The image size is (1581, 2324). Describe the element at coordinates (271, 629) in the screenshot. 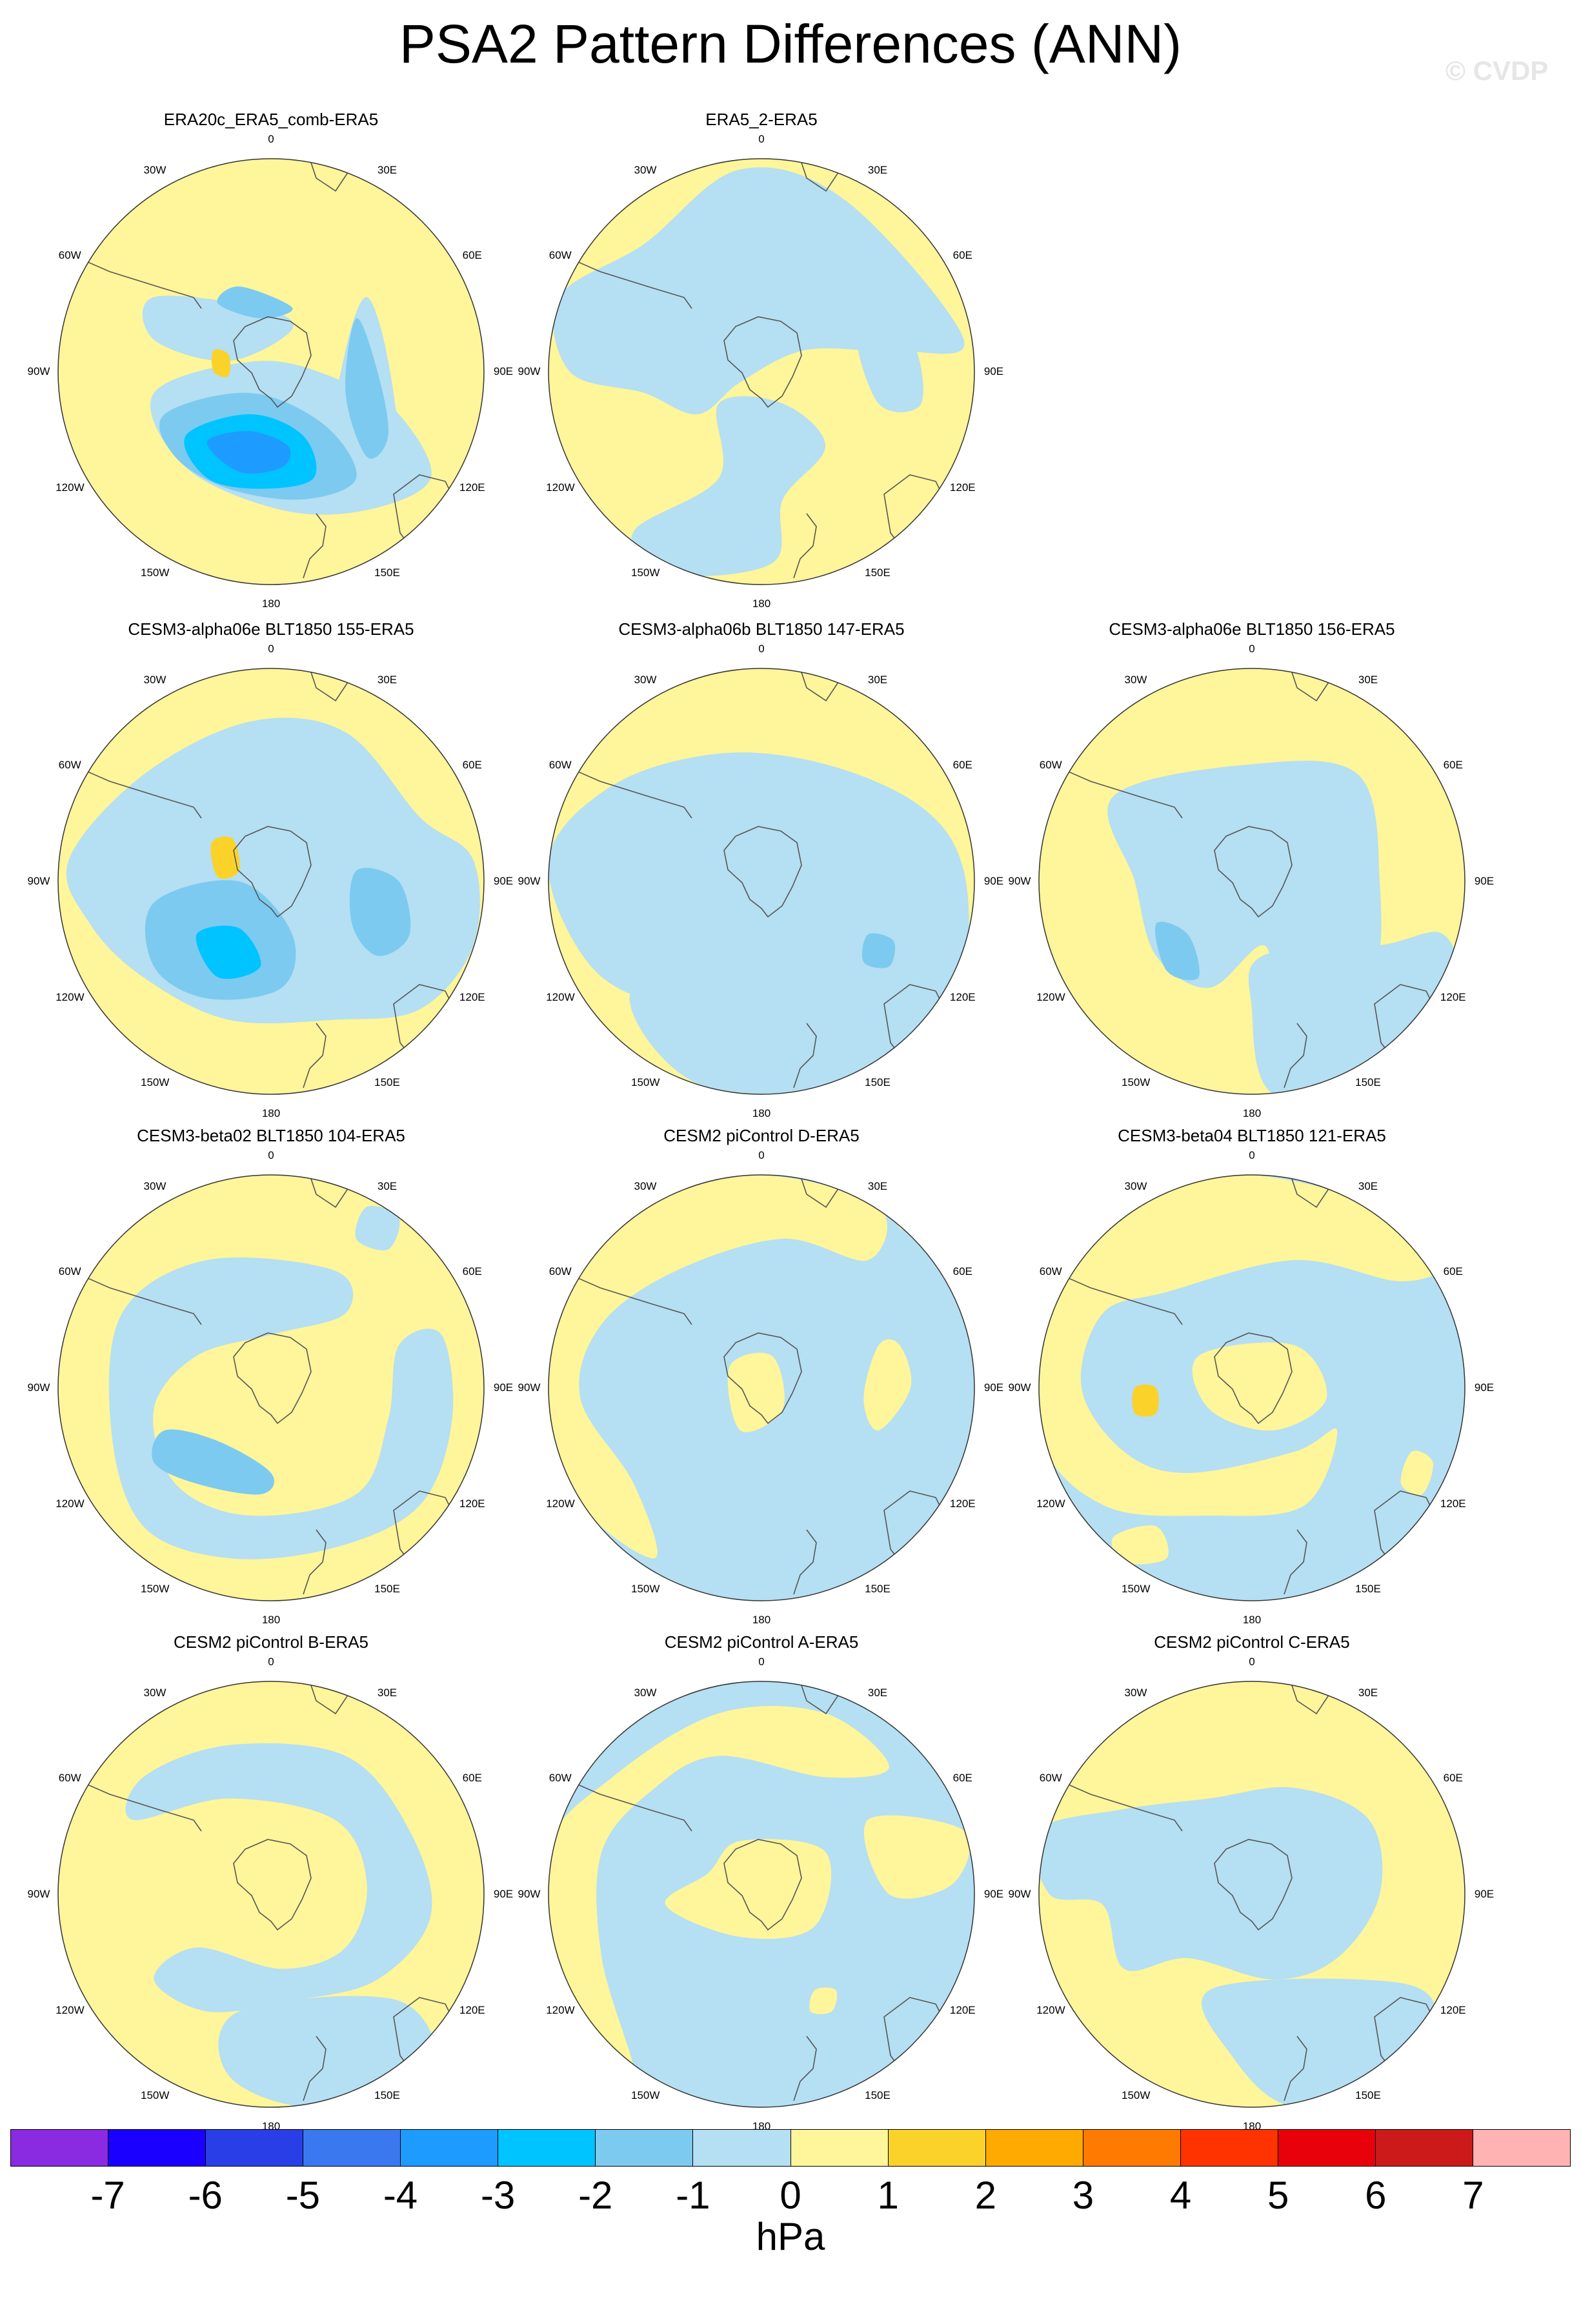

I see `panel-title: CESM3-alpha06e BLT1850 155-ERA5` at that location.